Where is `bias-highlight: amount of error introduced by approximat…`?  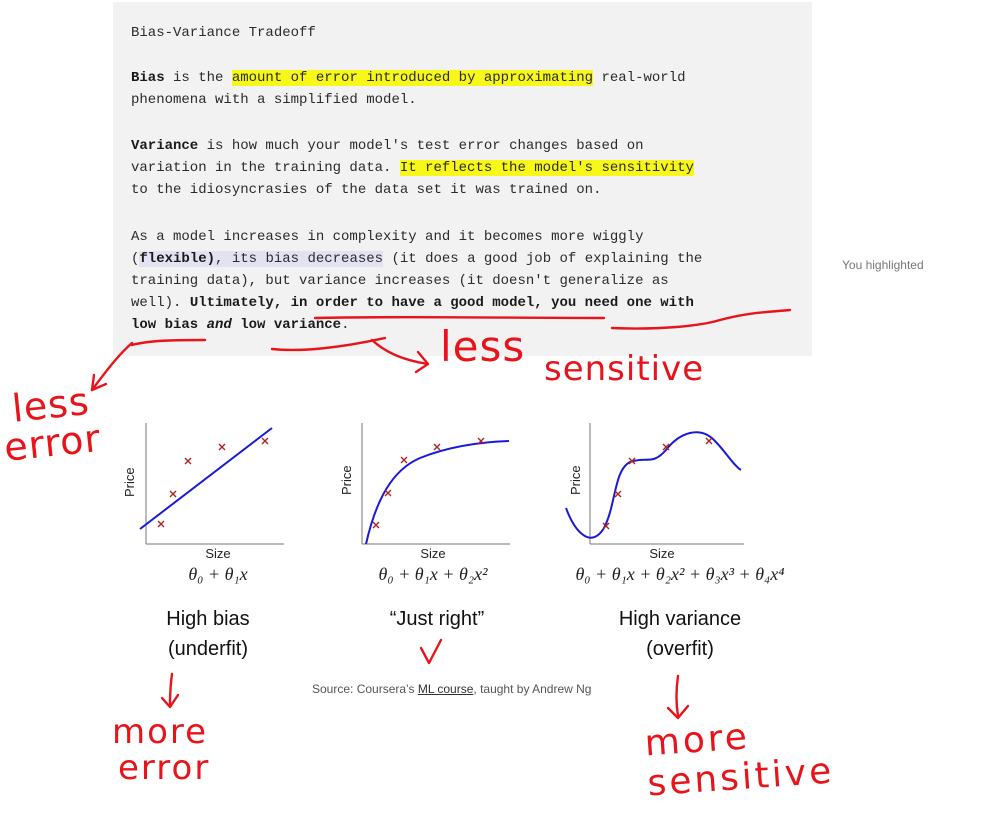 bias-highlight: amount of error introduced by approximat… is located at coordinates (412, 78).